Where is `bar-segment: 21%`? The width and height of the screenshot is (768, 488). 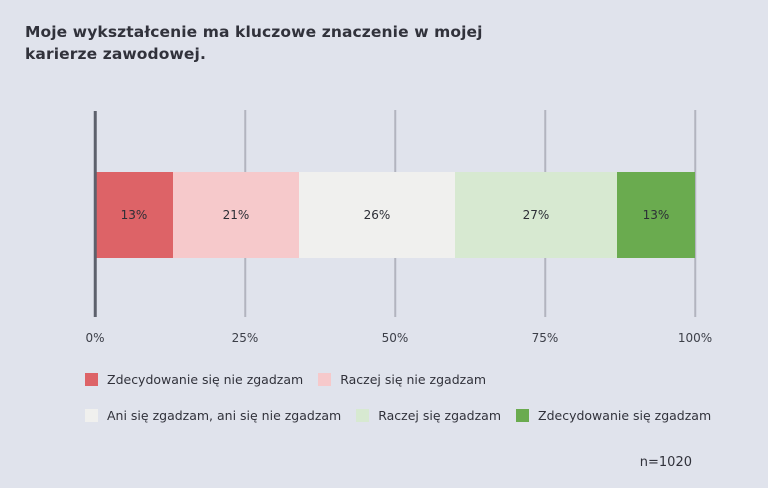 bar-segment: 21% is located at coordinates (236, 215).